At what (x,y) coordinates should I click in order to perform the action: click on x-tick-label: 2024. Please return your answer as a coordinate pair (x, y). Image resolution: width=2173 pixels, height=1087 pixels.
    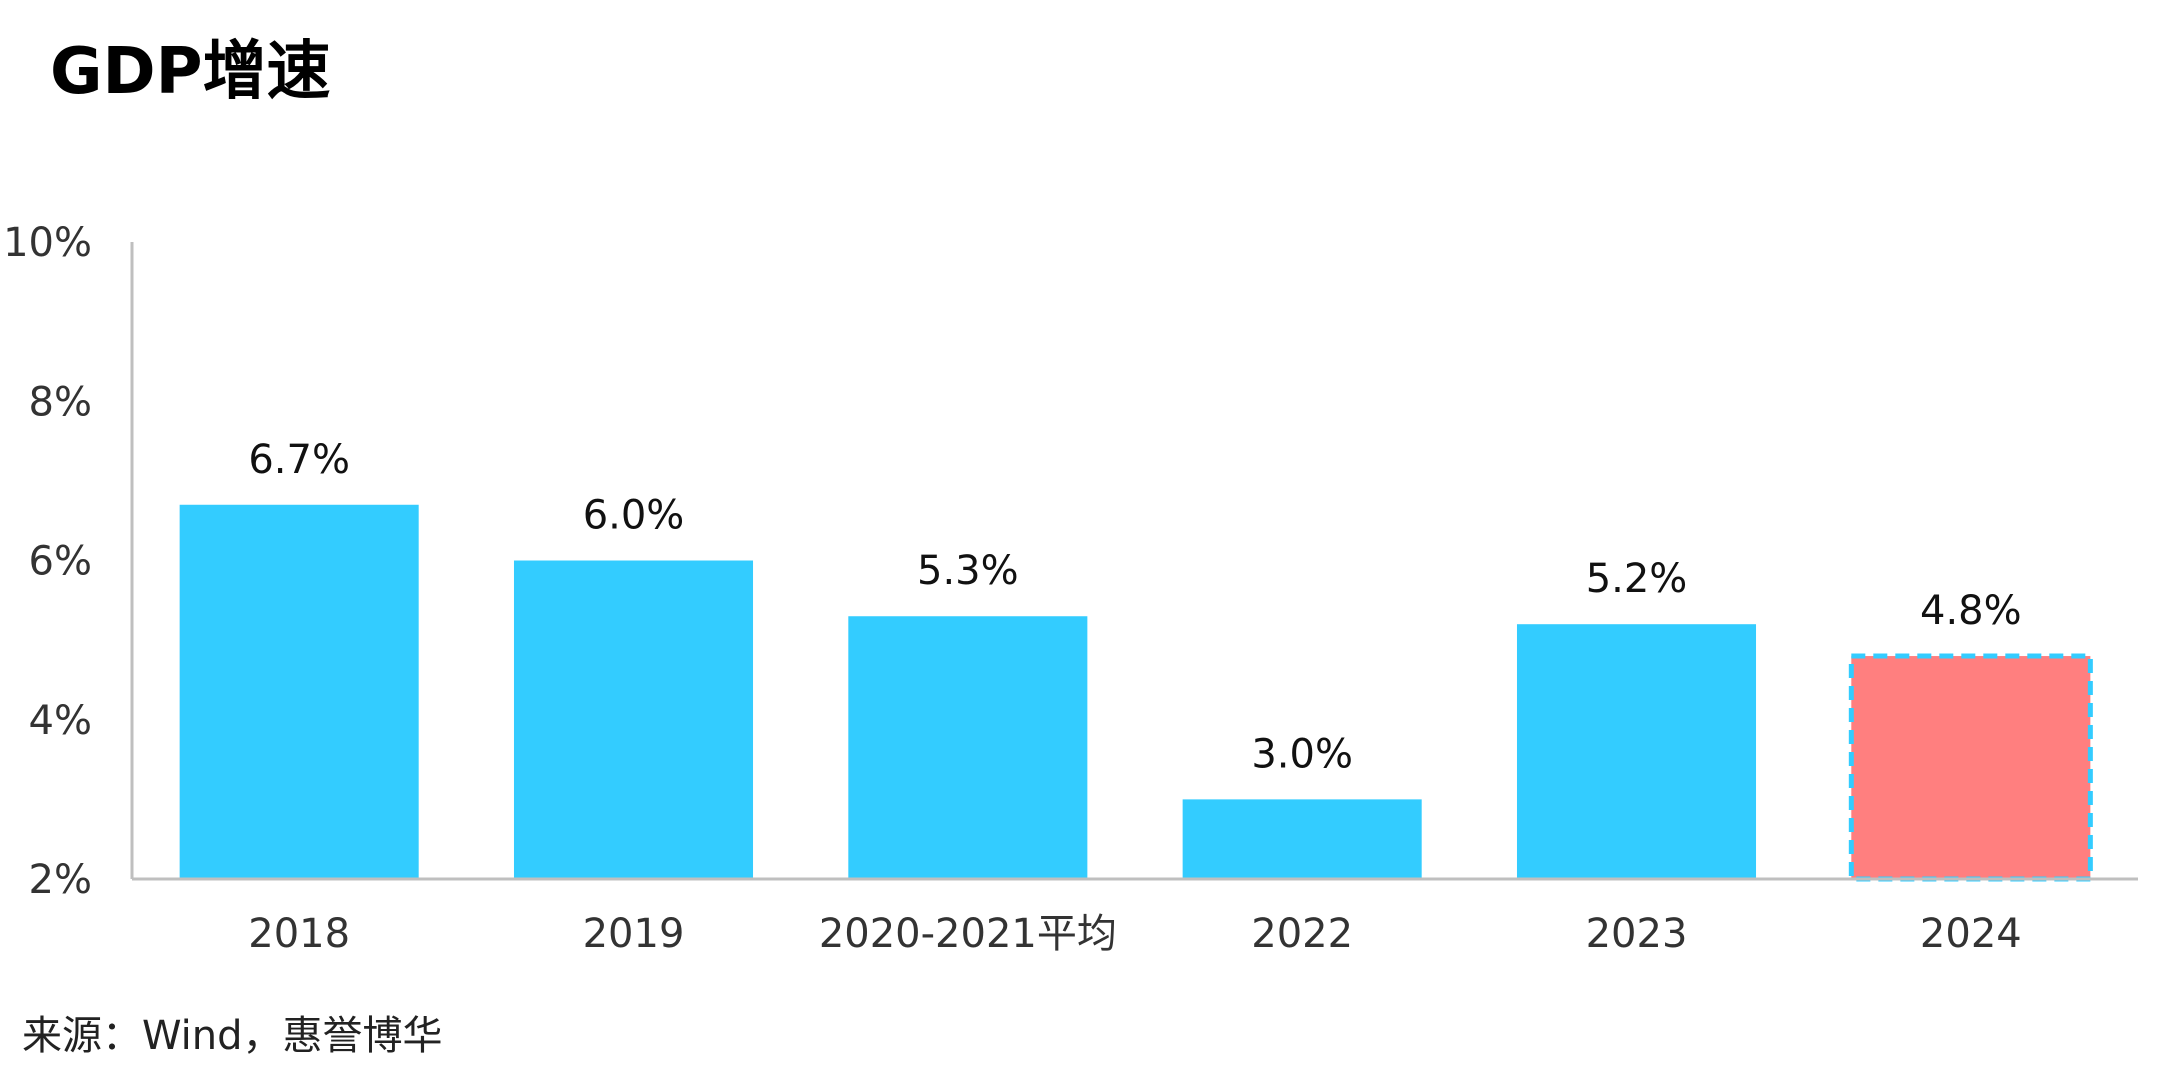
    Looking at the image, I should click on (1971, 934).